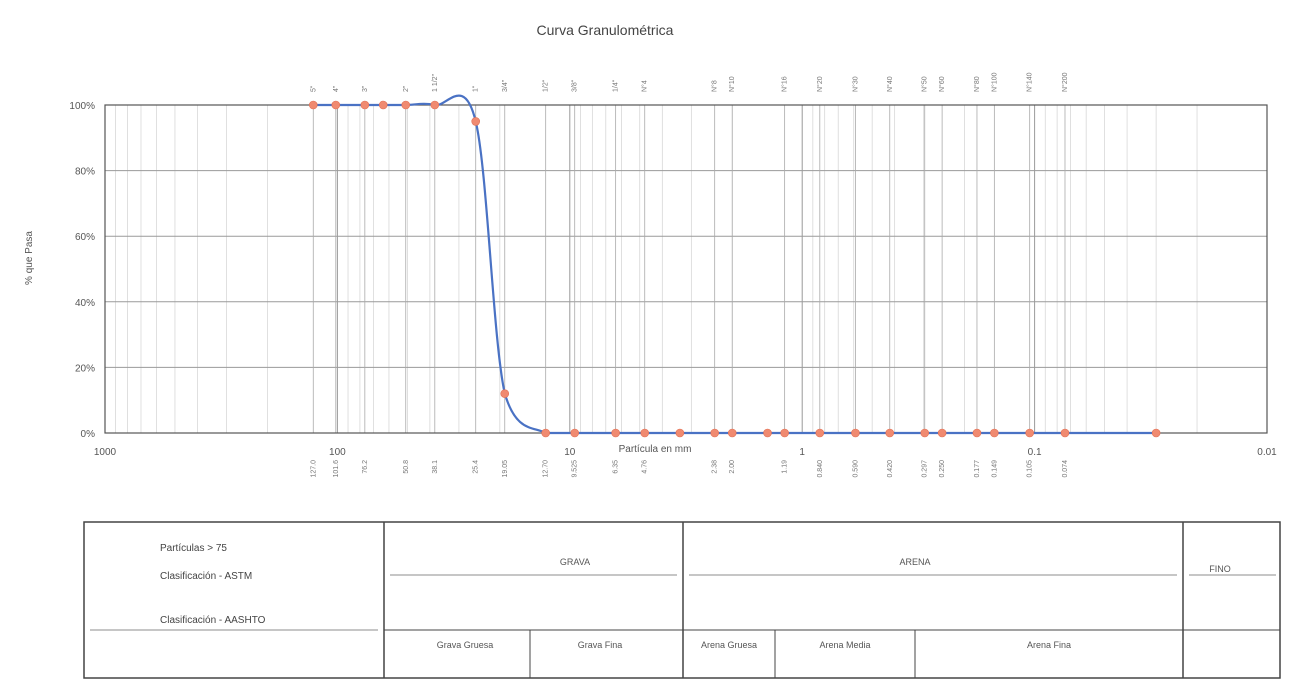 The height and width of the screenshot is (698, 1309). Describe the element at coordinates (855, 469) in the screenshot. I see `sieve-label-bottom: 0.590` at that location.